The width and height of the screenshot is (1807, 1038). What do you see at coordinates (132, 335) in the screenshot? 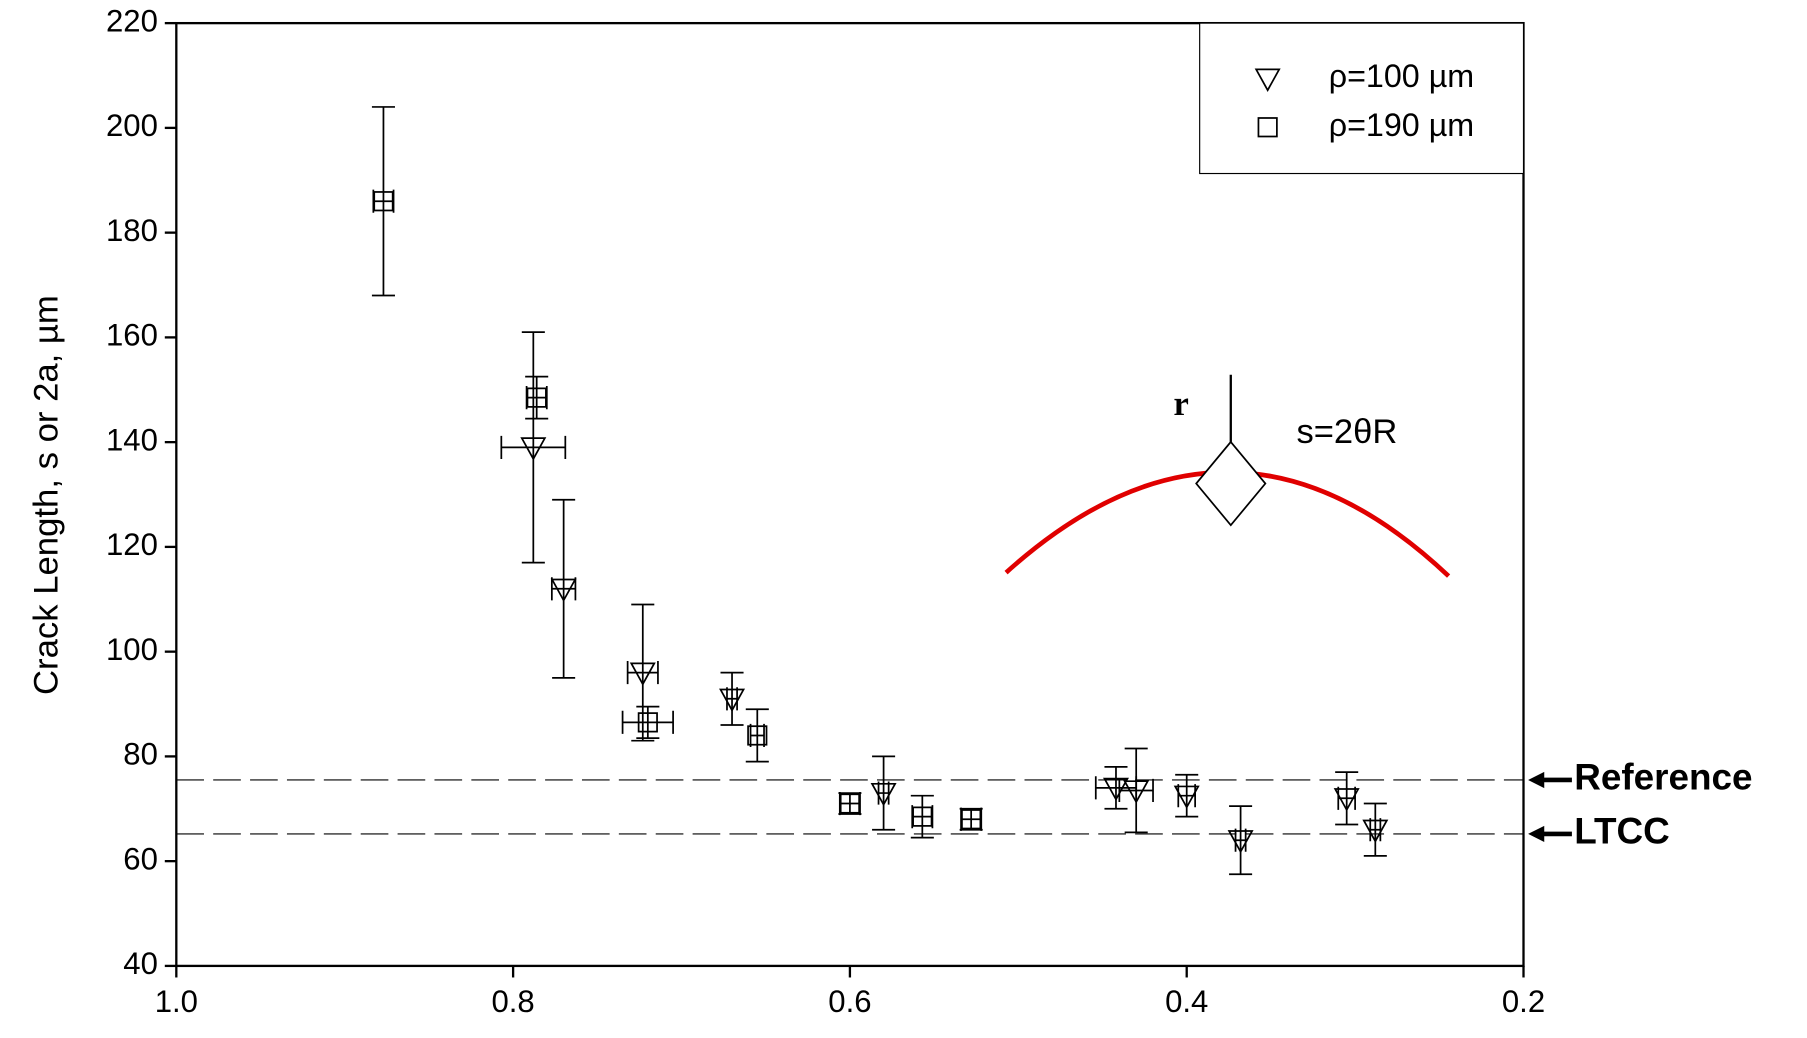
I see `y-tick-label: 160` at bounding box center [132, 335].